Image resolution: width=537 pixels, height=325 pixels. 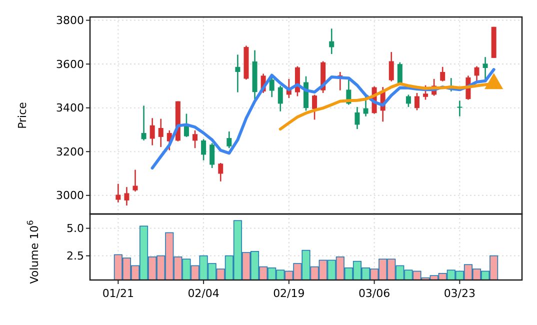 I want to click on y-tick-label: 3000, so click(x=70, y=195).